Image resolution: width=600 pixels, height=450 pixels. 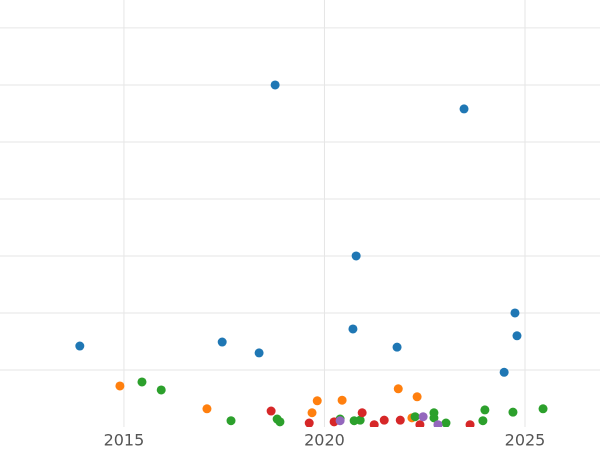 I want to click on x-tick-label: 2020, so click(x=324, y=440).